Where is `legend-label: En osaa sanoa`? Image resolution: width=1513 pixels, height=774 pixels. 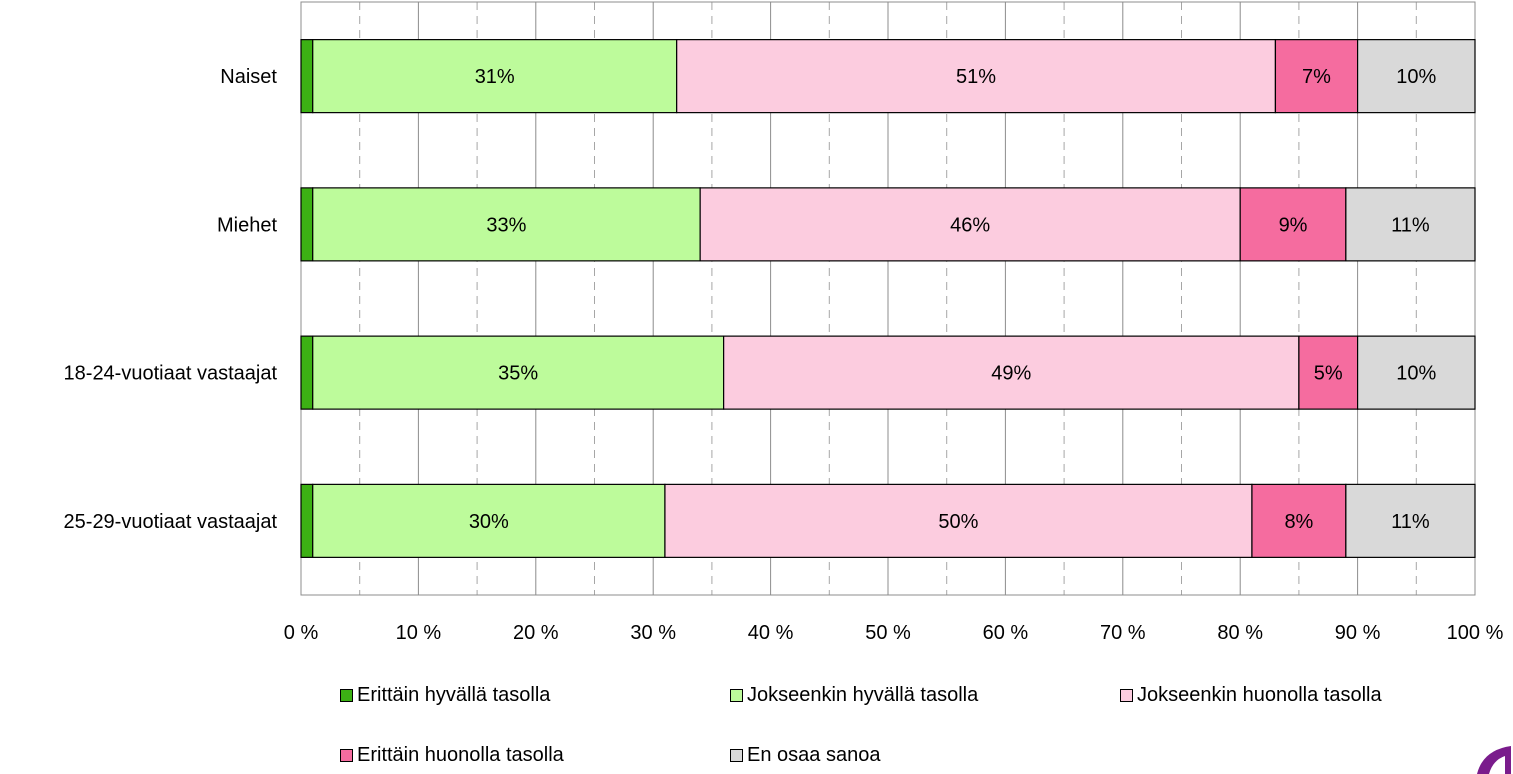 legend-label: En osaa sanoa is located at coordinates (814, 755).